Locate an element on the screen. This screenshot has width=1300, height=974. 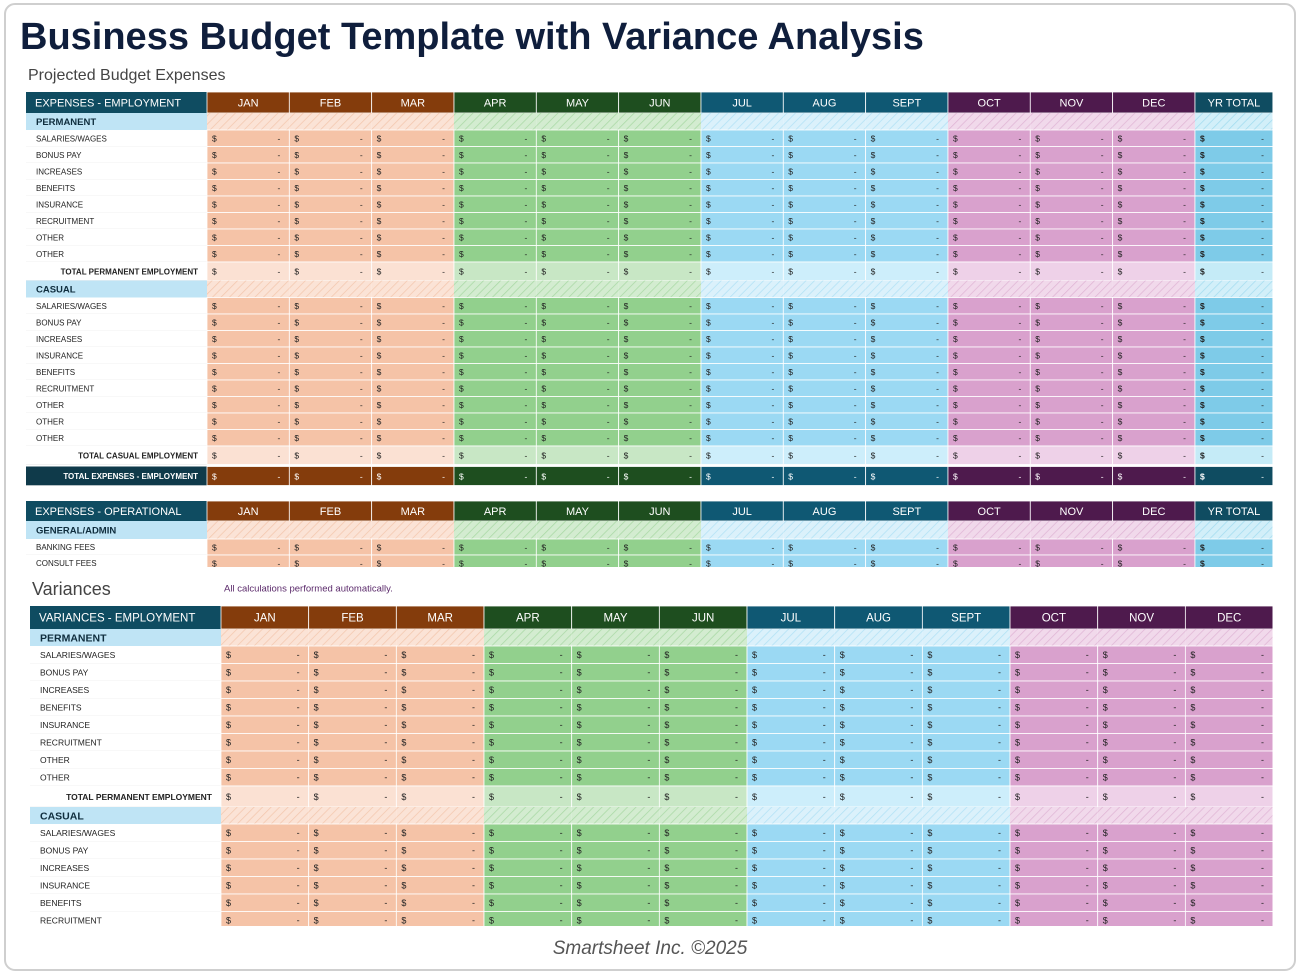
section-label: CASUAL is located at coordinates (56, 290).